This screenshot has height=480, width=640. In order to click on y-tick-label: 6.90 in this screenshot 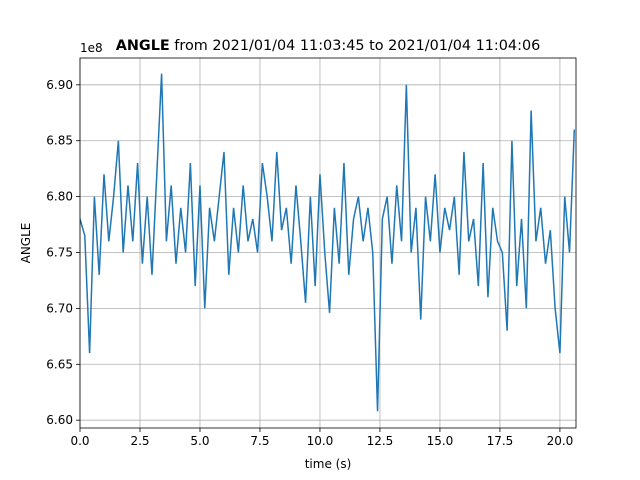, I will do `click(59, 85)`.